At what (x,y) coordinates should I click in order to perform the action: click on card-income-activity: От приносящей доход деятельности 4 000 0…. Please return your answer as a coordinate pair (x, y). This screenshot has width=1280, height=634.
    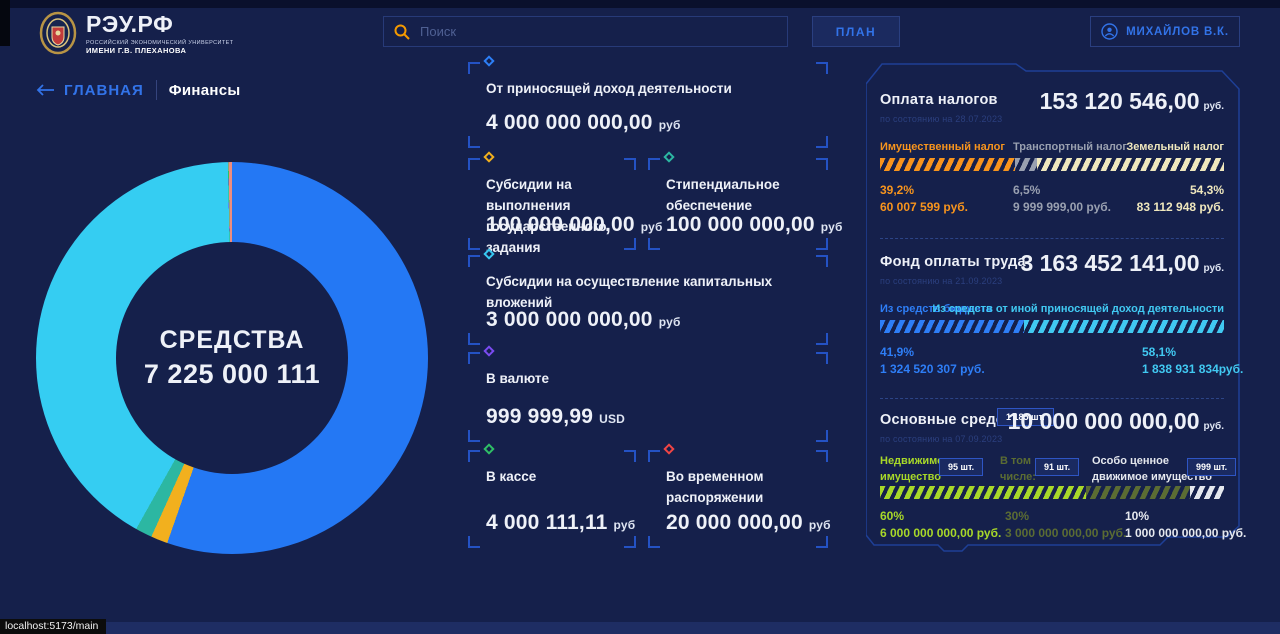
    Looking at the image, I should click on (648, 101).